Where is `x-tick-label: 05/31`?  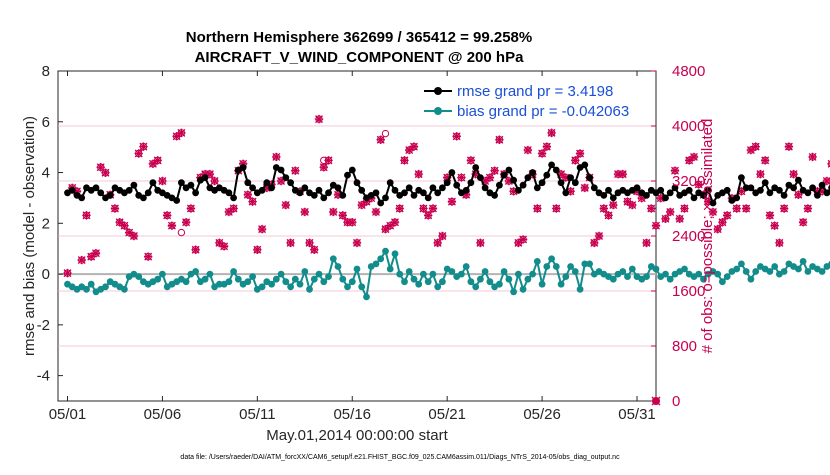 x-tick-label: 05/31 is located at coordinates (637, 414).